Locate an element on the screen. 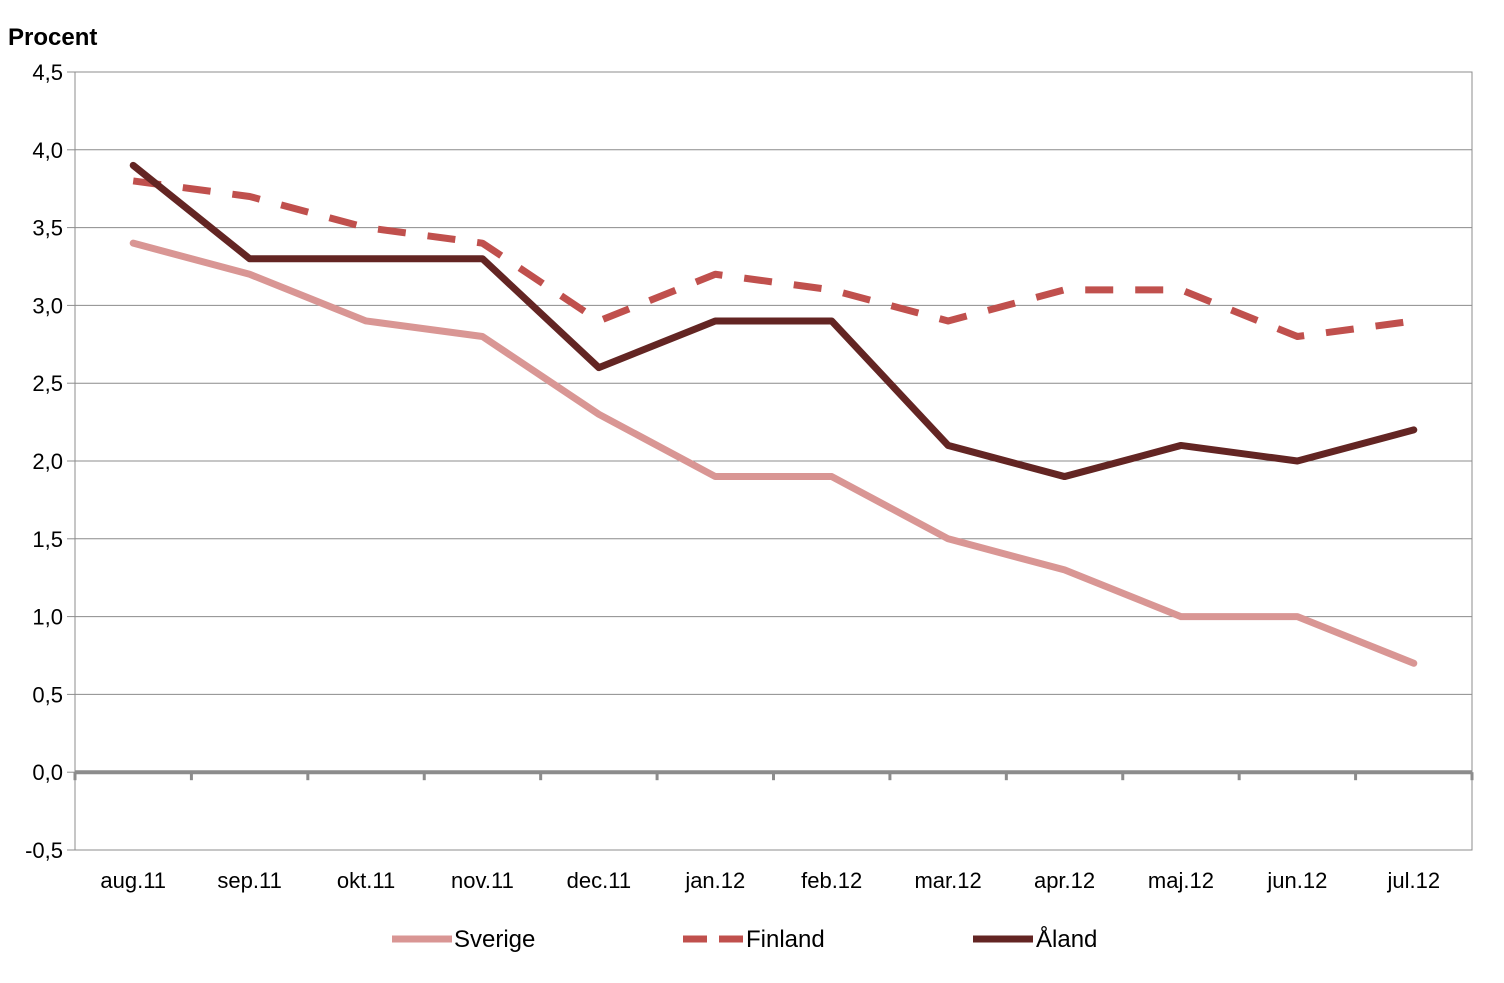 The width and height of the screenshot is (1504, 983). y-tick-label: 1,5 is located at coordinates (47, 539).